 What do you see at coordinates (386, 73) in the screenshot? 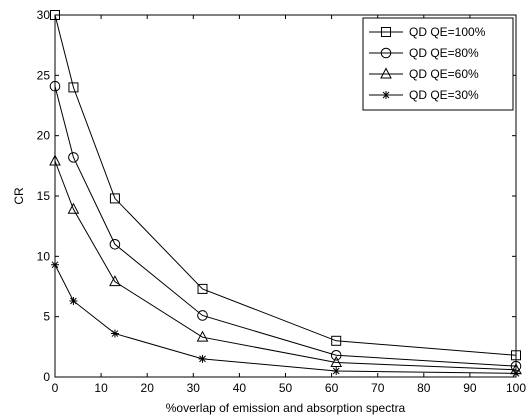
I see `legend-marker-triangle` at bounding box center [386, 73].